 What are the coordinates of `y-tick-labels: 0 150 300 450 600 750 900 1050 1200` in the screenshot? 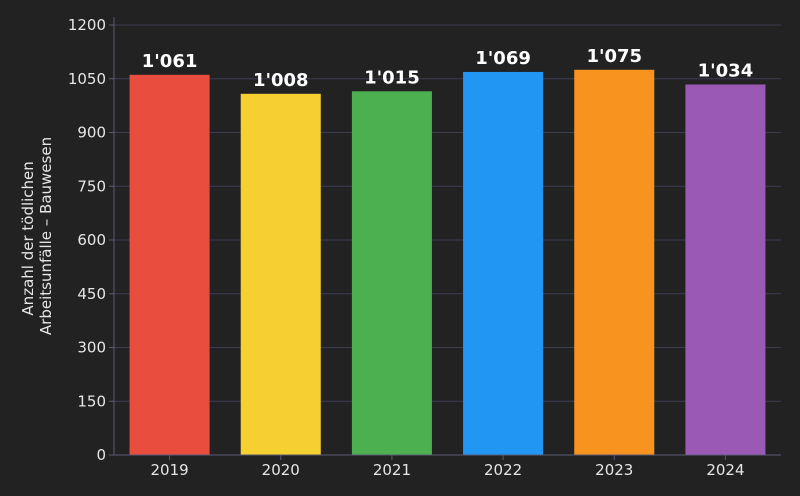 It's located at (87, 240).